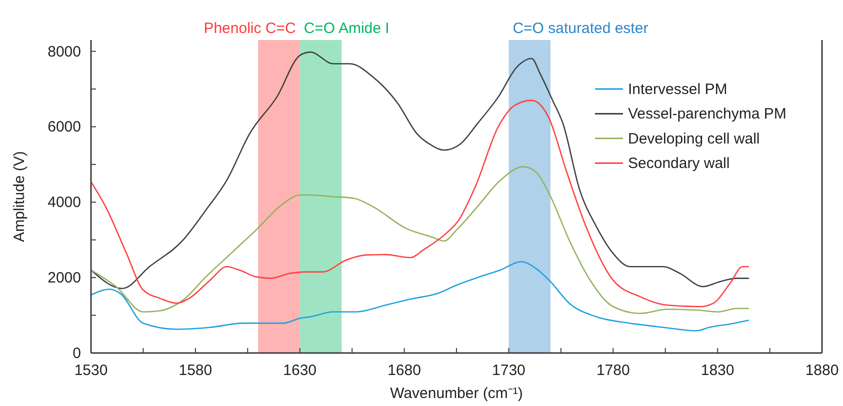  Describe the element at coordinates (613, 370) in the screenshot. I see `x-tick-label: 1780` at that location.